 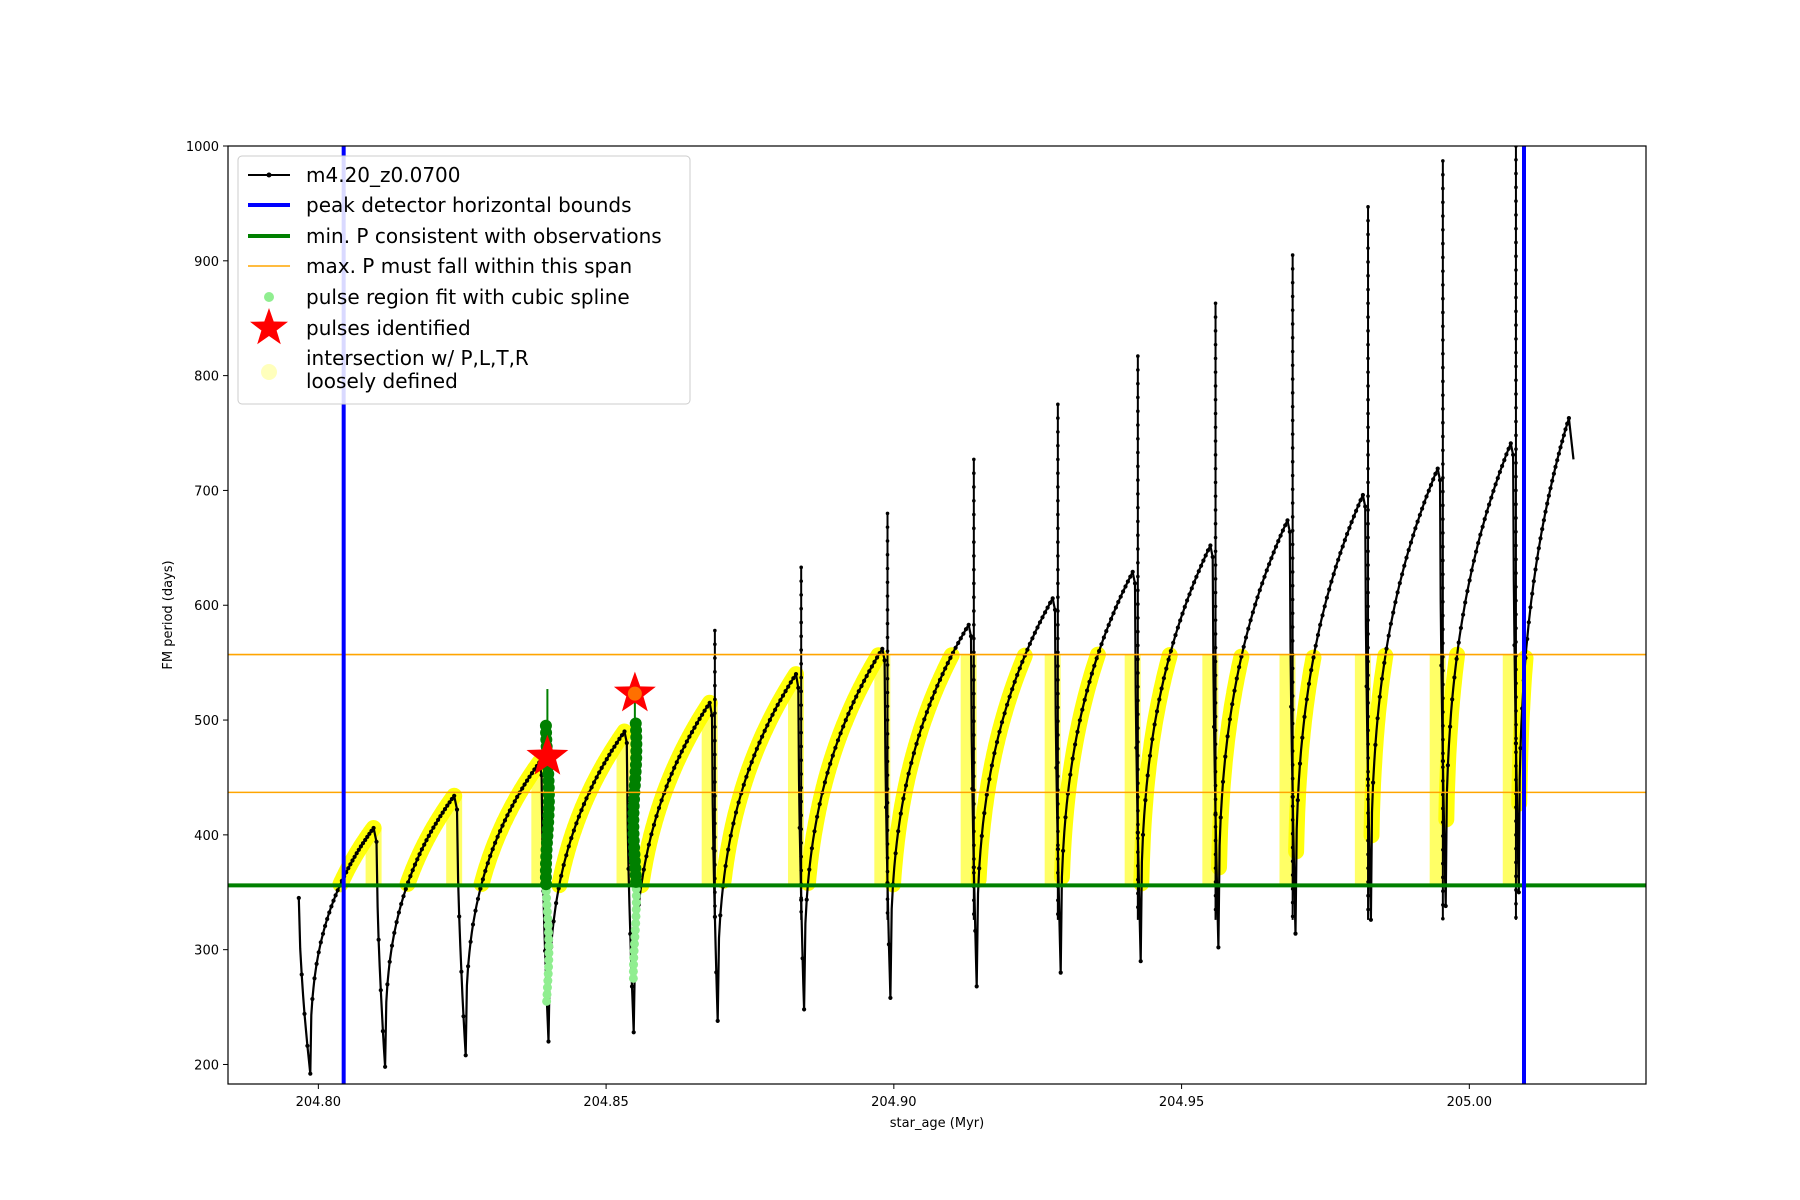 What do you see at coordinates (206, 721) in the screenshot?
I see `y-tick-label: 500` at bounding box center [206, 721].